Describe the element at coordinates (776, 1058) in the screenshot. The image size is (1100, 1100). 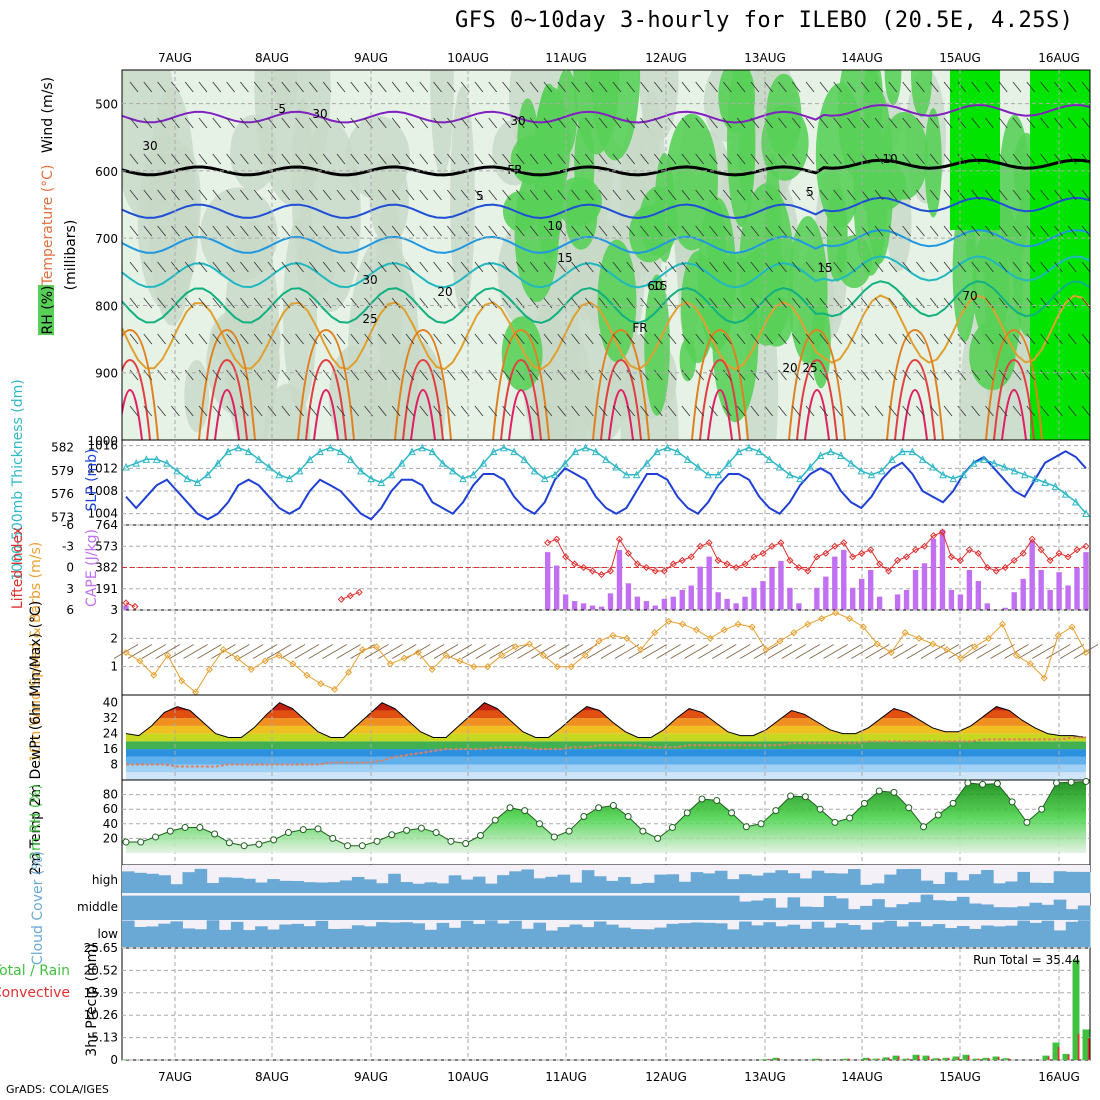
I see `precip-total-bar` at that location.